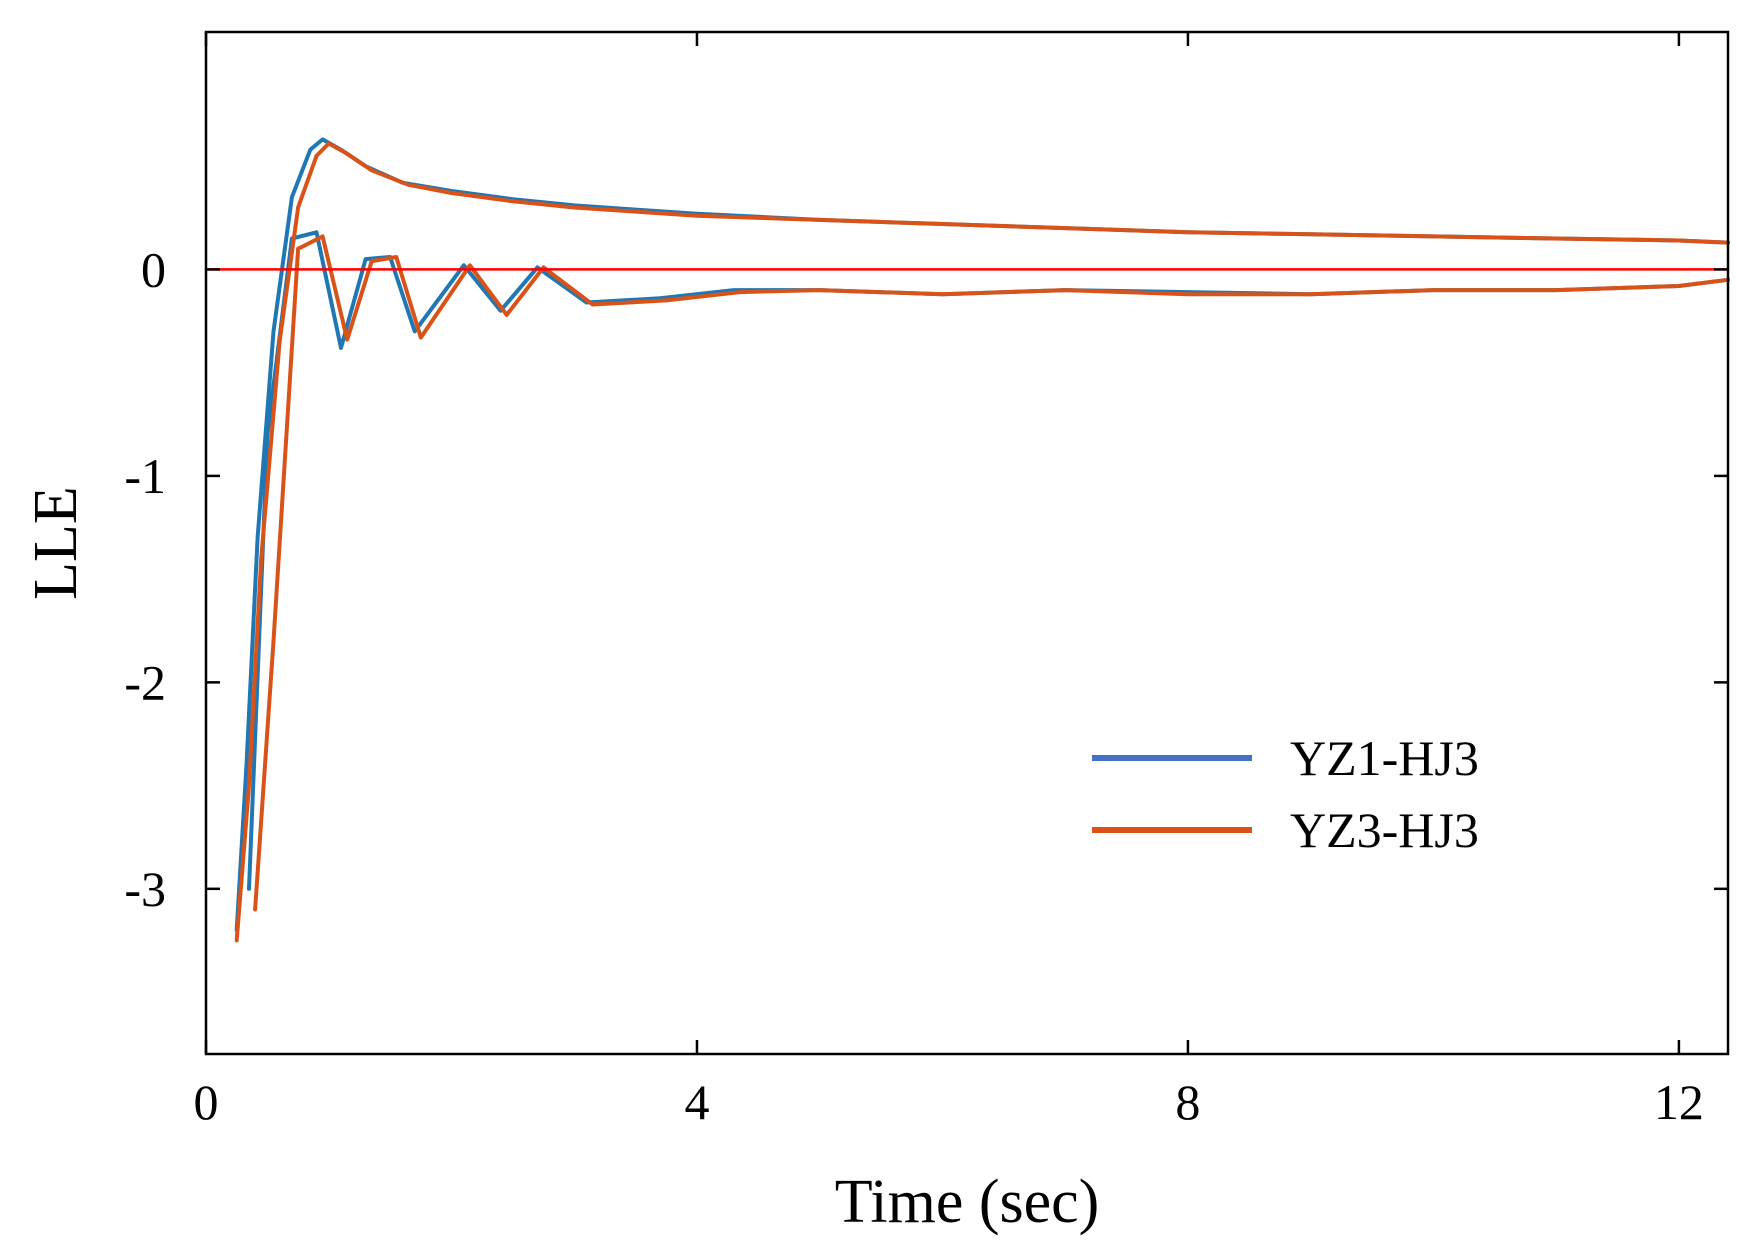 The image size is (1760, 1252). What do you see at coordinates (145, 889) in the screenshot?
I see `y-tick-label: -3` at bounding box center [145, 889].